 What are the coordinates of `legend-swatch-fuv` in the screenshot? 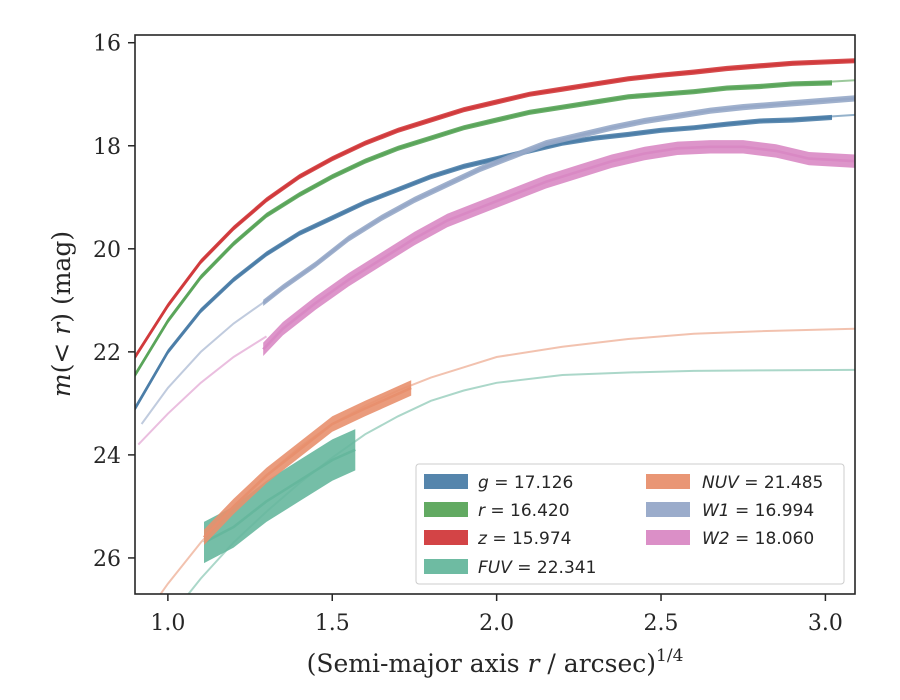 It's located at (446, 566).